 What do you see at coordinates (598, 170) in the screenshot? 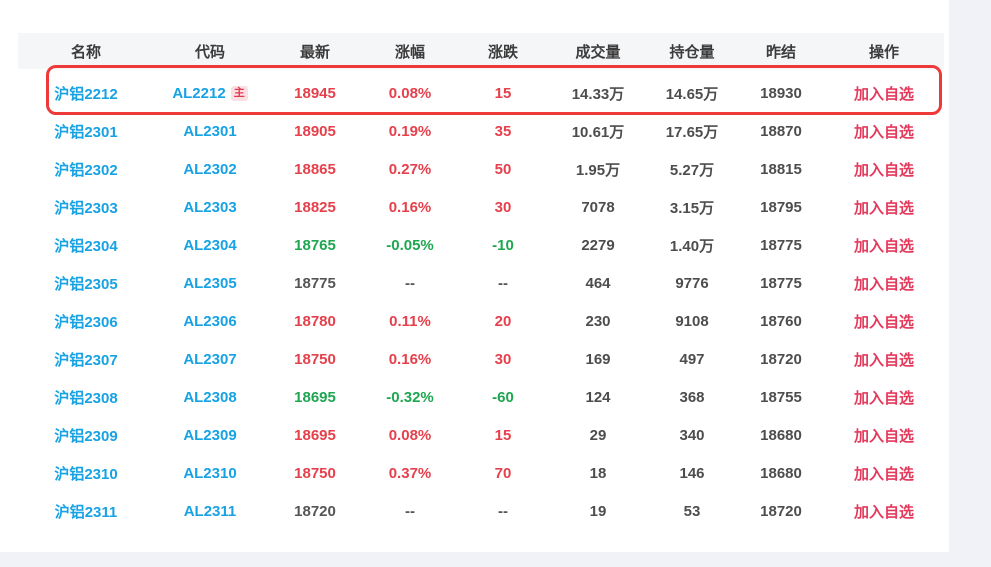
I see `cell-volume: 1.95万` at bounding box center [598, 170].